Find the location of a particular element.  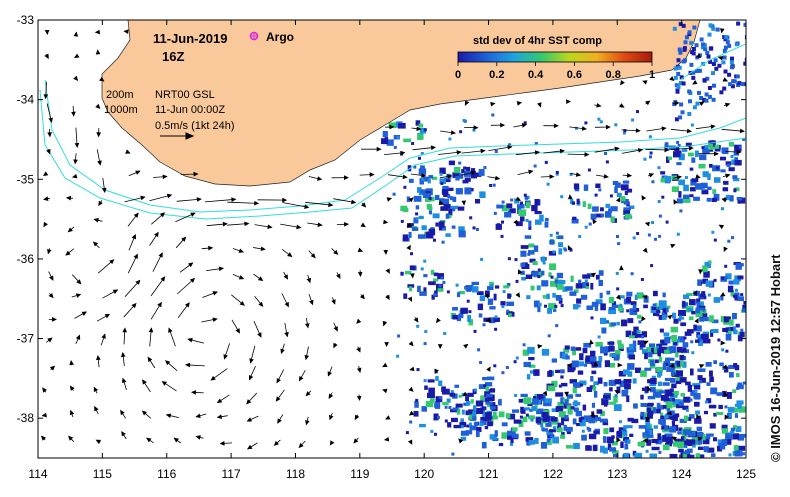

product-label: NRT00 GSL is located at coordinates (185, 95).